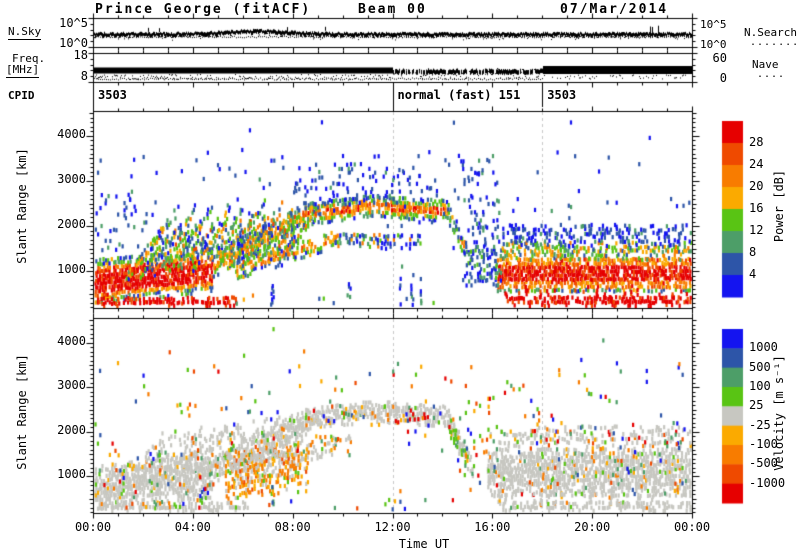  Describe the element at coordinates (203, 9) in the screenshot. I see `page-title: Prince George (fitACF)` at that location.